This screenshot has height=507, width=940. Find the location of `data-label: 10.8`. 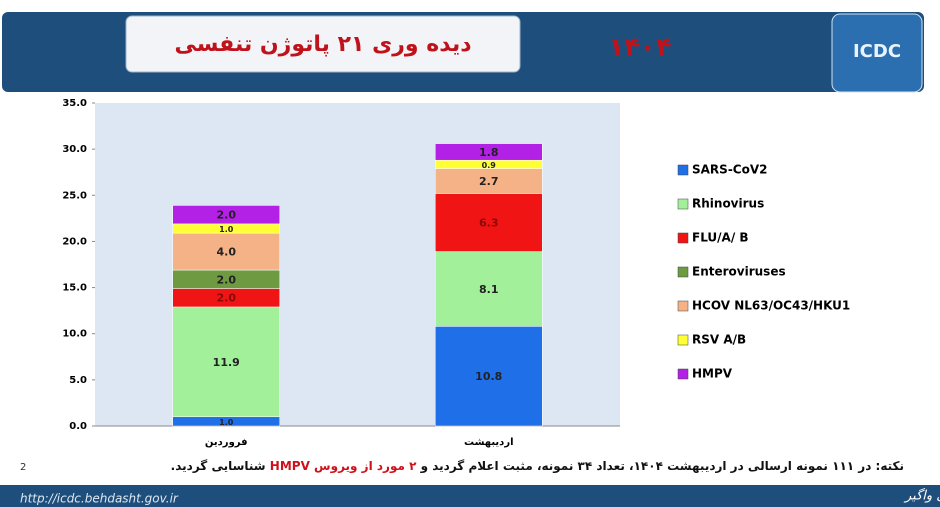

data-label: 10.8 is located at coordinates (488, 376).